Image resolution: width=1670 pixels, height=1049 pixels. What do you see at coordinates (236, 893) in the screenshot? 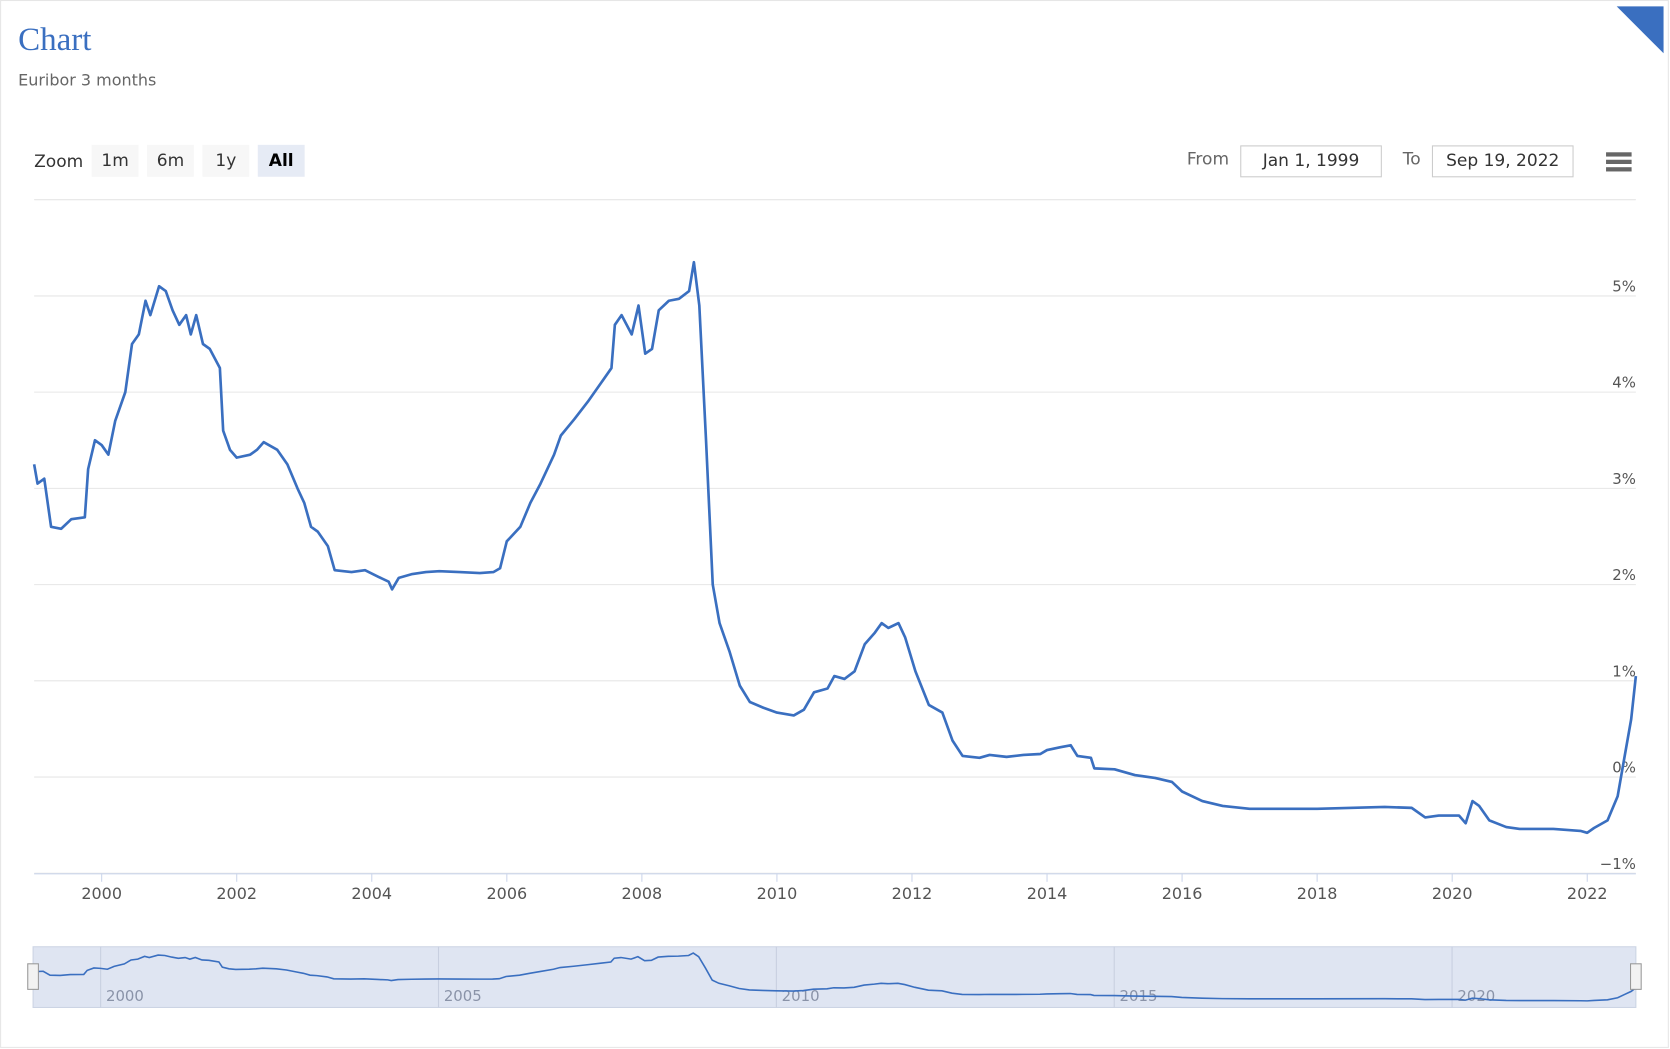
I see `x-tick-label: 2002` at bounding box center [236, 893].